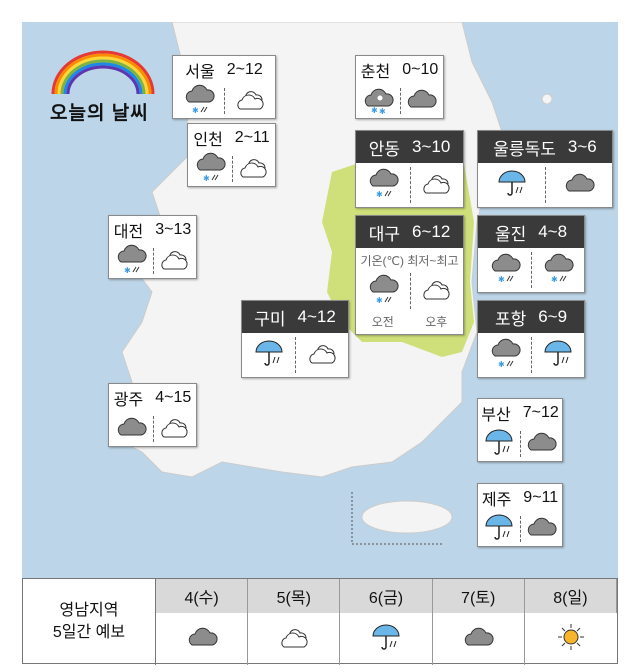  Describe the element at coordinates (545, 147) in the screenshot. I see `city-header: 울릉독도 3~6` at that location.